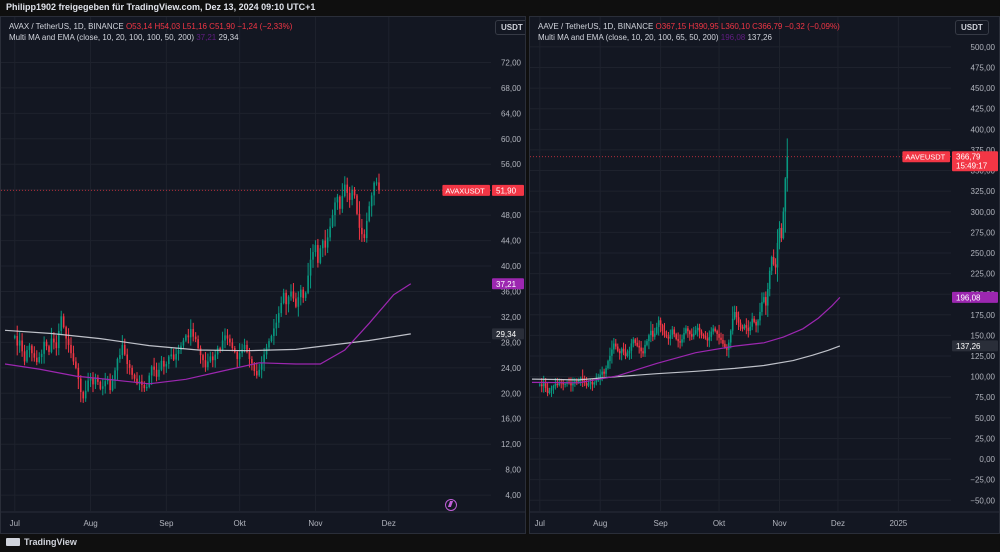 Image resolution: width=1000 pixels, height=552 pixels. What do you see at coordinates (983, 253) in the screenshot?
I see `aave-y-tick-label: 250,00` at bounding box center [983, 253].